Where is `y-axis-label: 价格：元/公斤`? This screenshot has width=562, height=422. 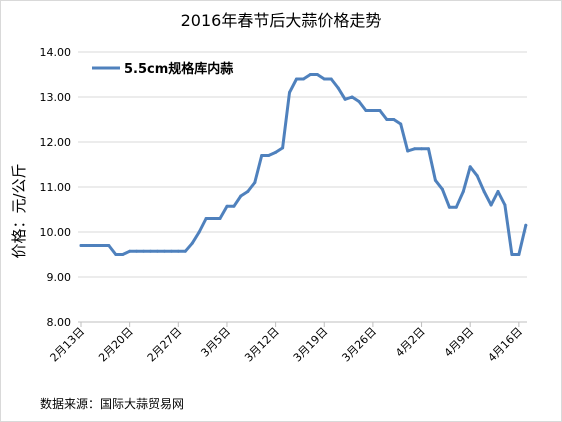 y-axis-label: 价格：元/公斤 is located at coordinates (19, 210).